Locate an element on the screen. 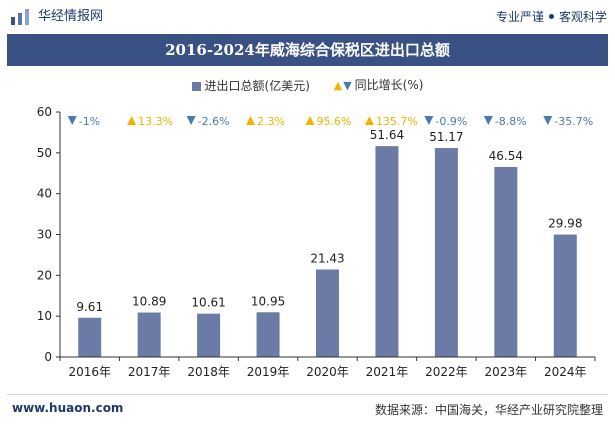 The image size is (615, 427). chart-title: 2016-2024年威海综合保税区进出口总额 is located at coordinates (307, 50).